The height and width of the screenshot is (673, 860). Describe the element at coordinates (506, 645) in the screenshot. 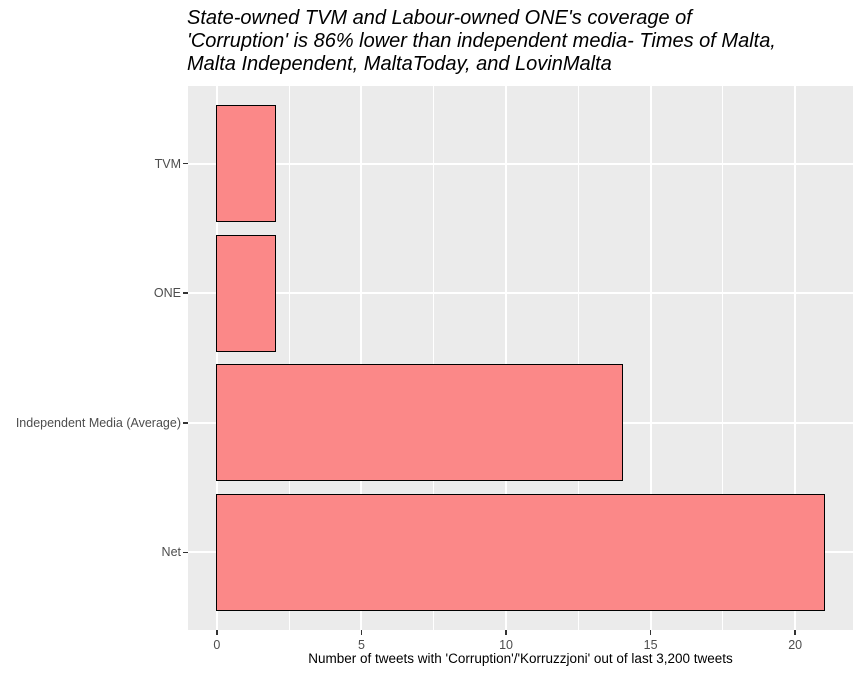

I see `x-tick-label-10: 10` at that location.